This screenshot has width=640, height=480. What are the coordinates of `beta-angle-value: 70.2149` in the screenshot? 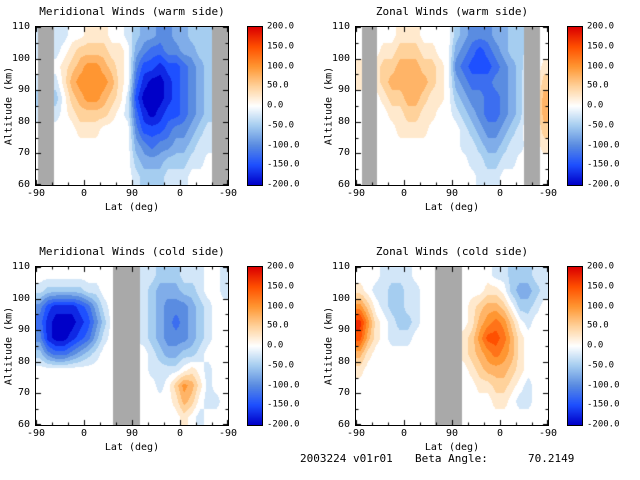 It's located at (551, 458).